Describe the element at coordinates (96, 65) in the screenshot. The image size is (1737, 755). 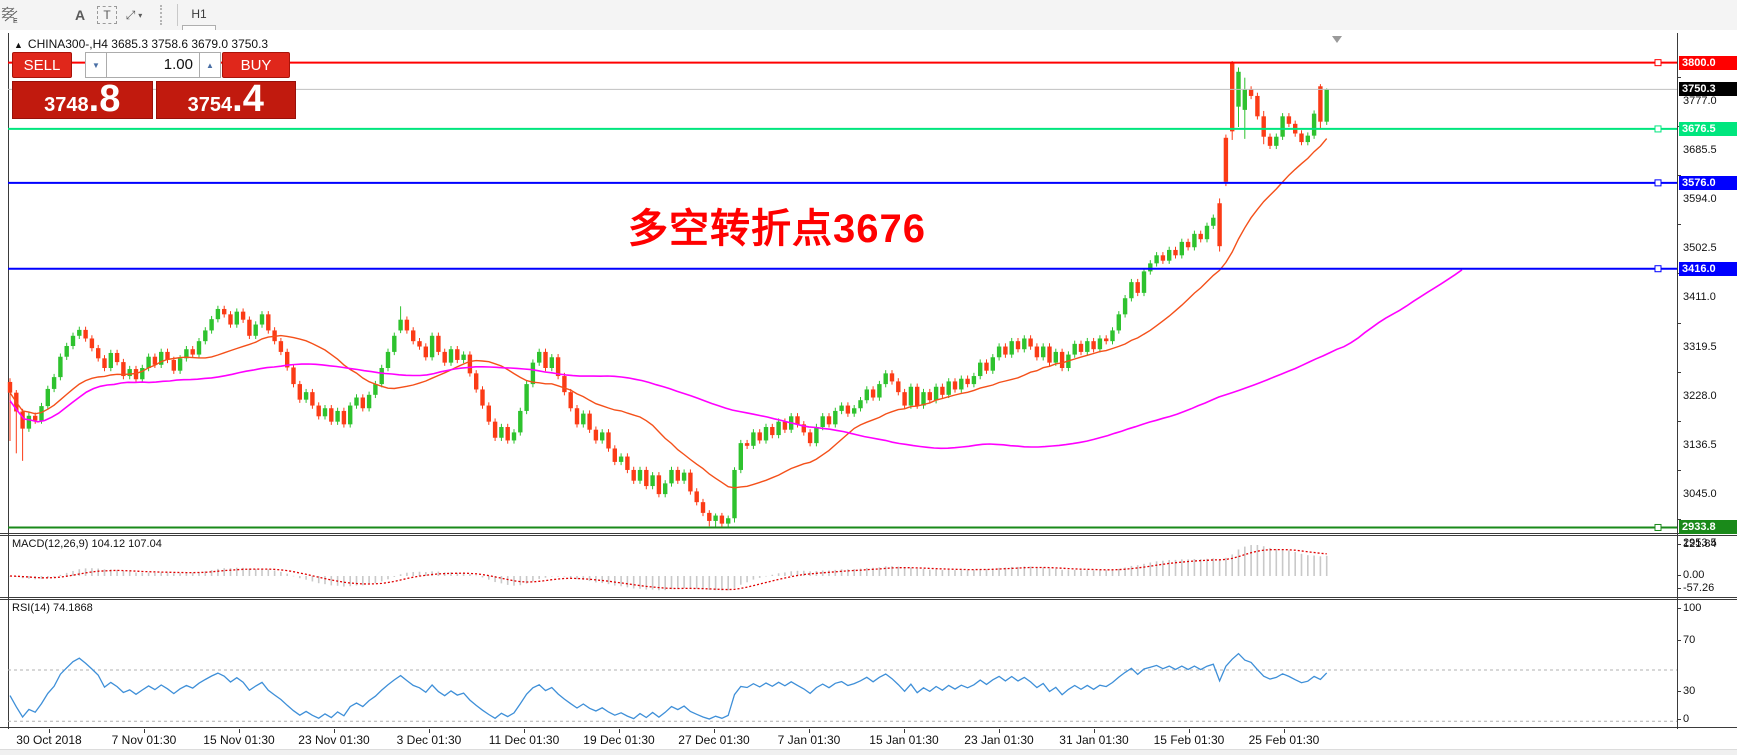
I see `volume-decrease-button: ▼` at that location.